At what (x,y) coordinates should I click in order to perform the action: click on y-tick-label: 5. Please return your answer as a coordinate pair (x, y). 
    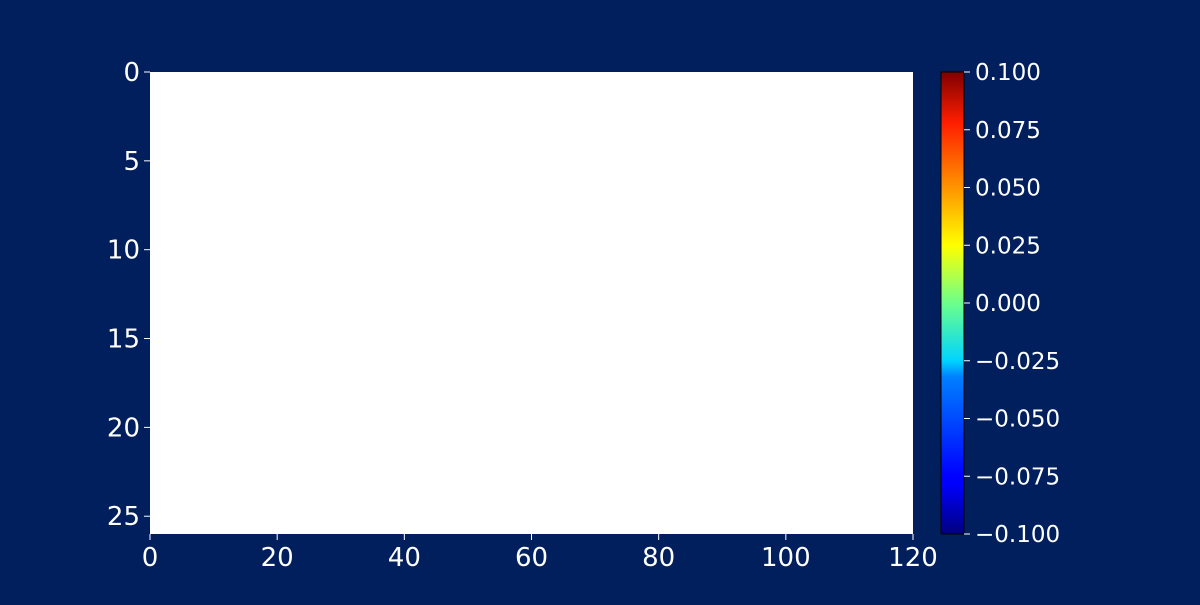
    Looking at the image, I should click on (131, 162).